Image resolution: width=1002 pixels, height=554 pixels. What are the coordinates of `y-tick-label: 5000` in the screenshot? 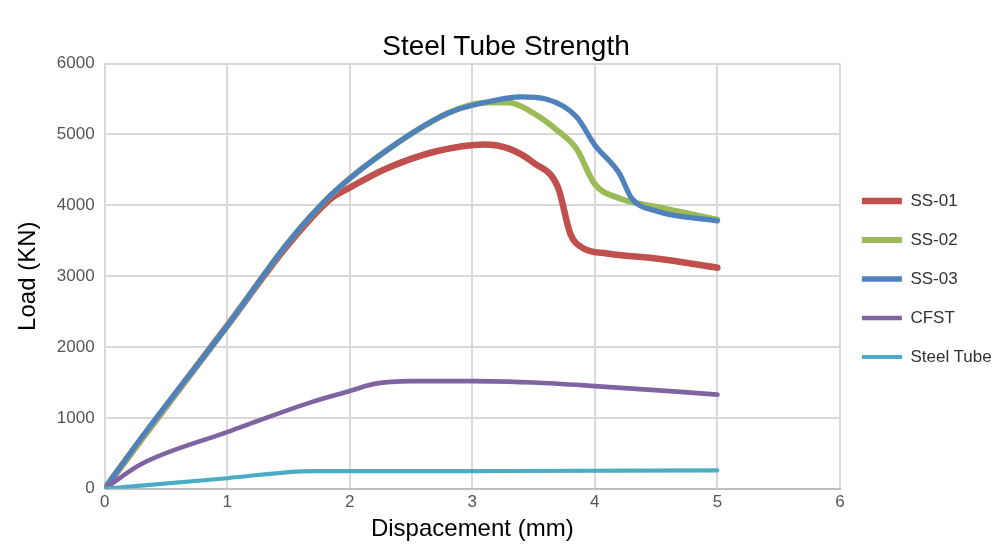 It's located at (75, 134).